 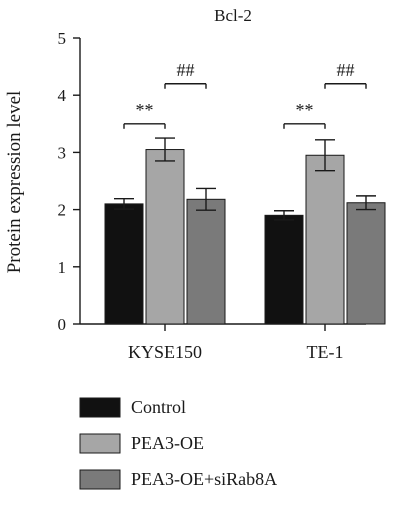 What do you see at coordinates (62, 95) in the screenshot?
I see `y-tick-label: 4` at bounding box center [62, 95].